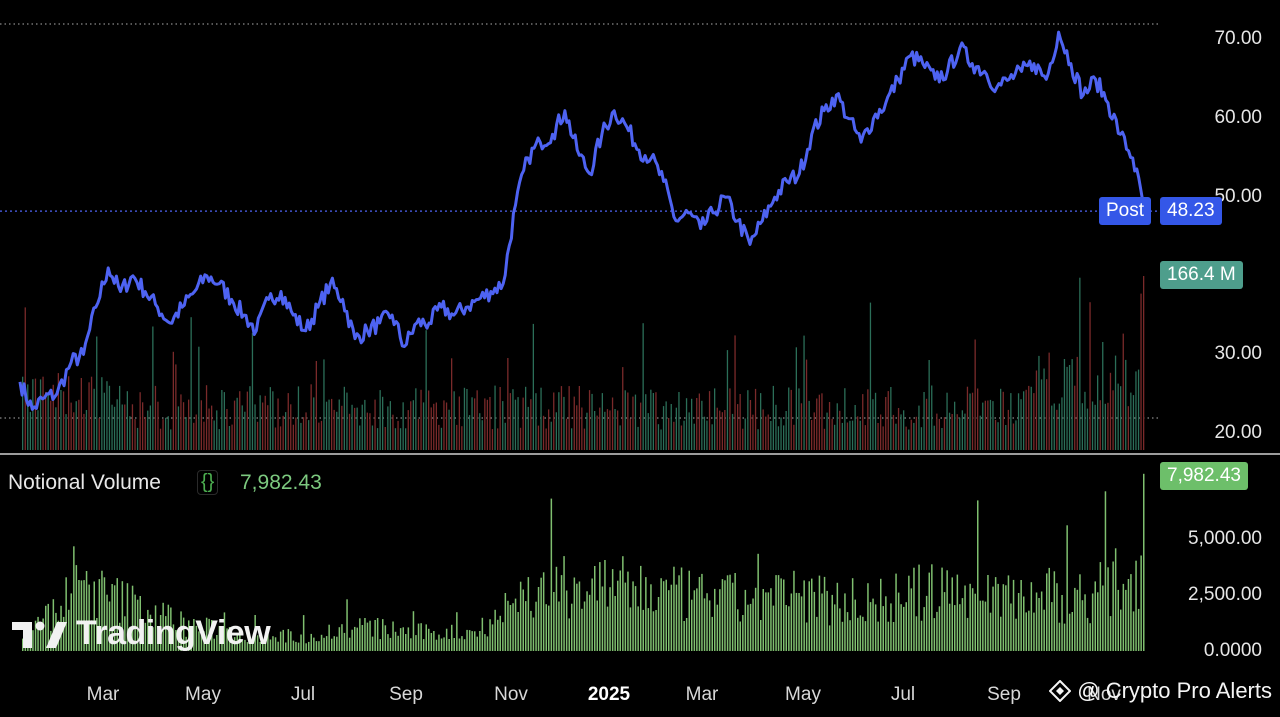 This screenshot has width=1280, height=717. What do you see at coordinates (1232, 650) in the screenshot?
I see `notional-tick-0: 0.0000` at bounding box center [1232, 650].